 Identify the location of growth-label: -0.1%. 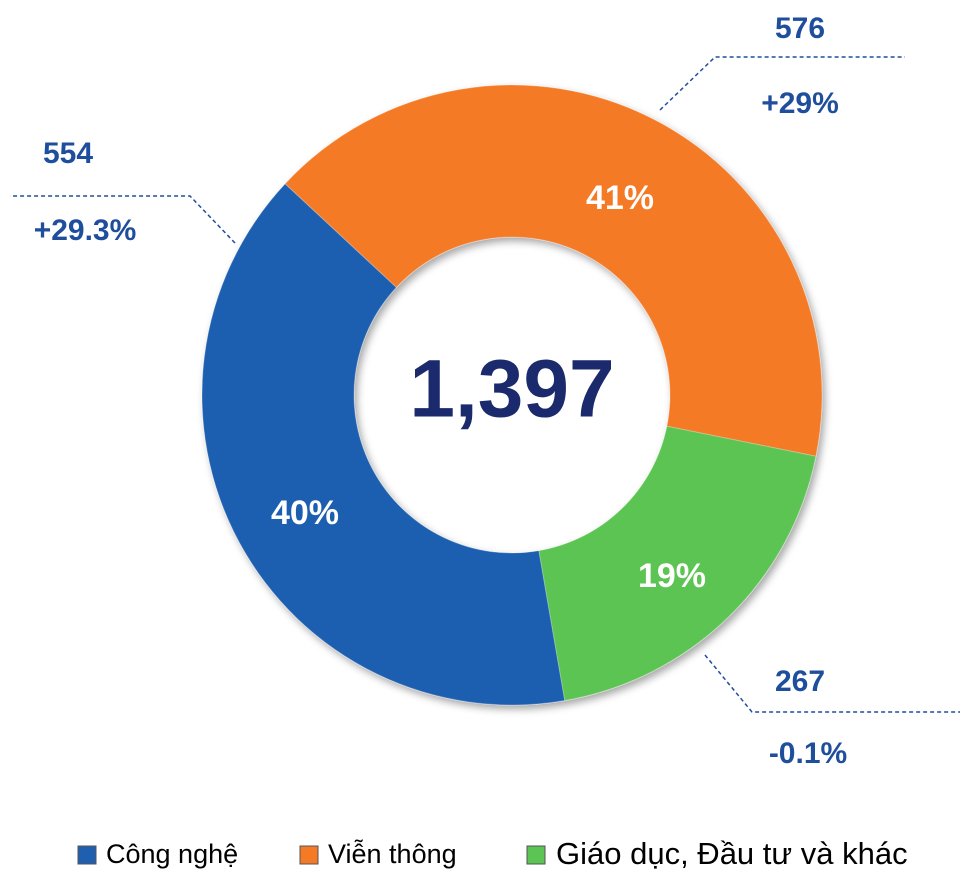
(808, 753).